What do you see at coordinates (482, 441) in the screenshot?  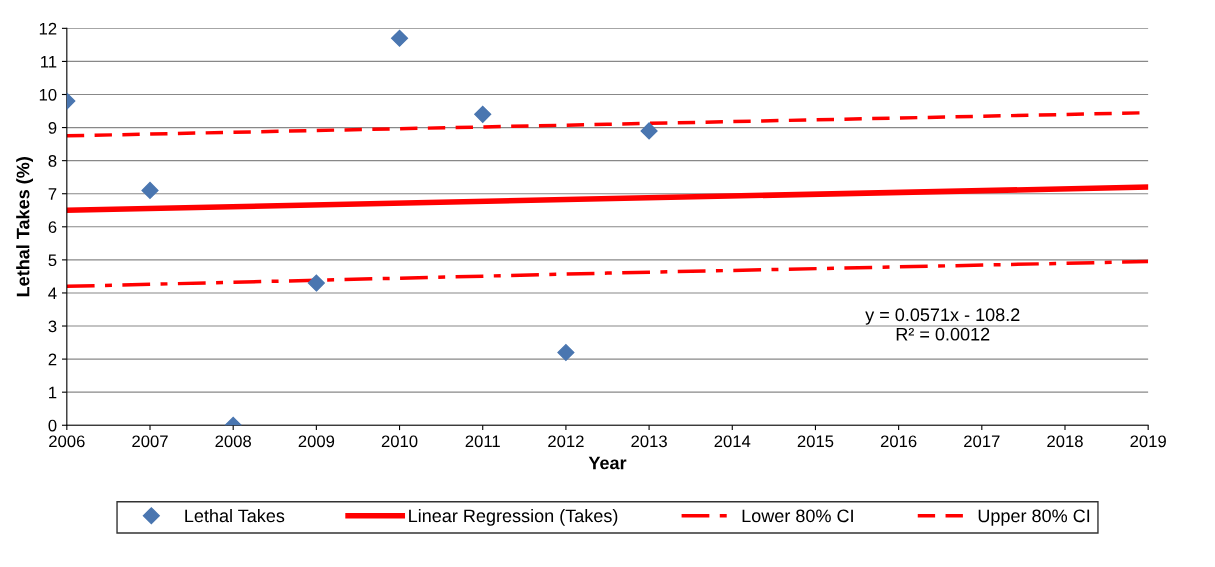 I see `x-tick-label: 2011` at bounding box center [482, 441].